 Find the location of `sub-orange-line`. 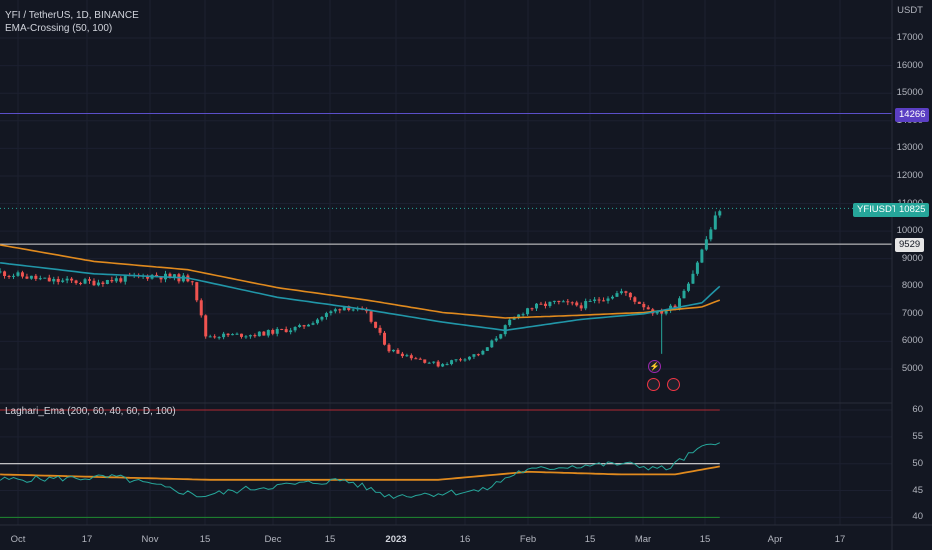

sub-orange-line is located at coordinates (360, 473).